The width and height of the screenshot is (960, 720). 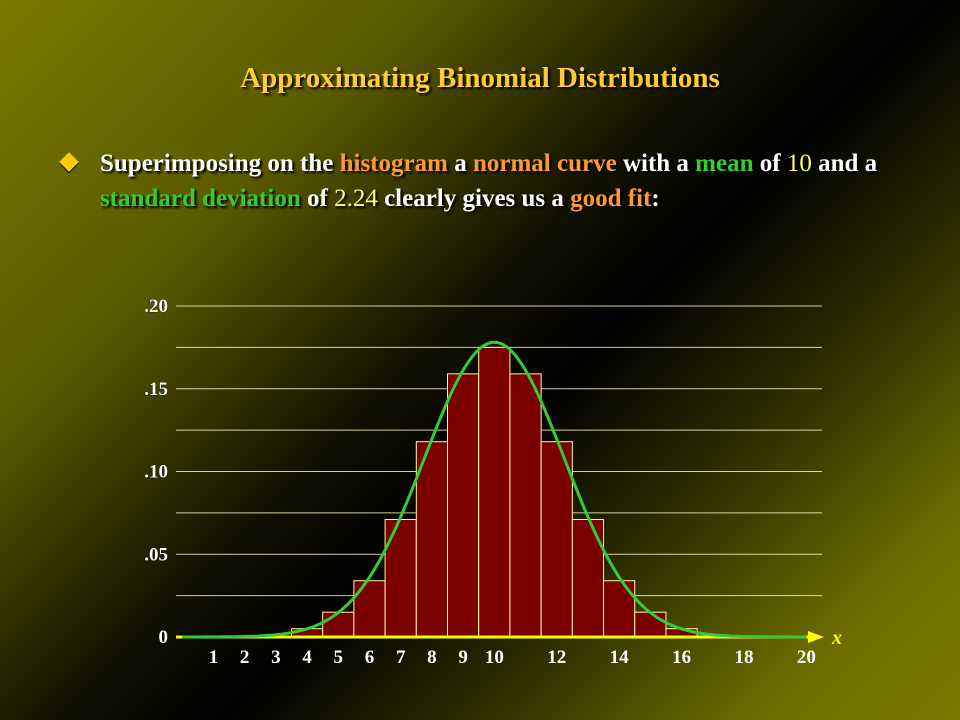 I want to click on bullet-text-part: with a, so click(x=656, y=163).